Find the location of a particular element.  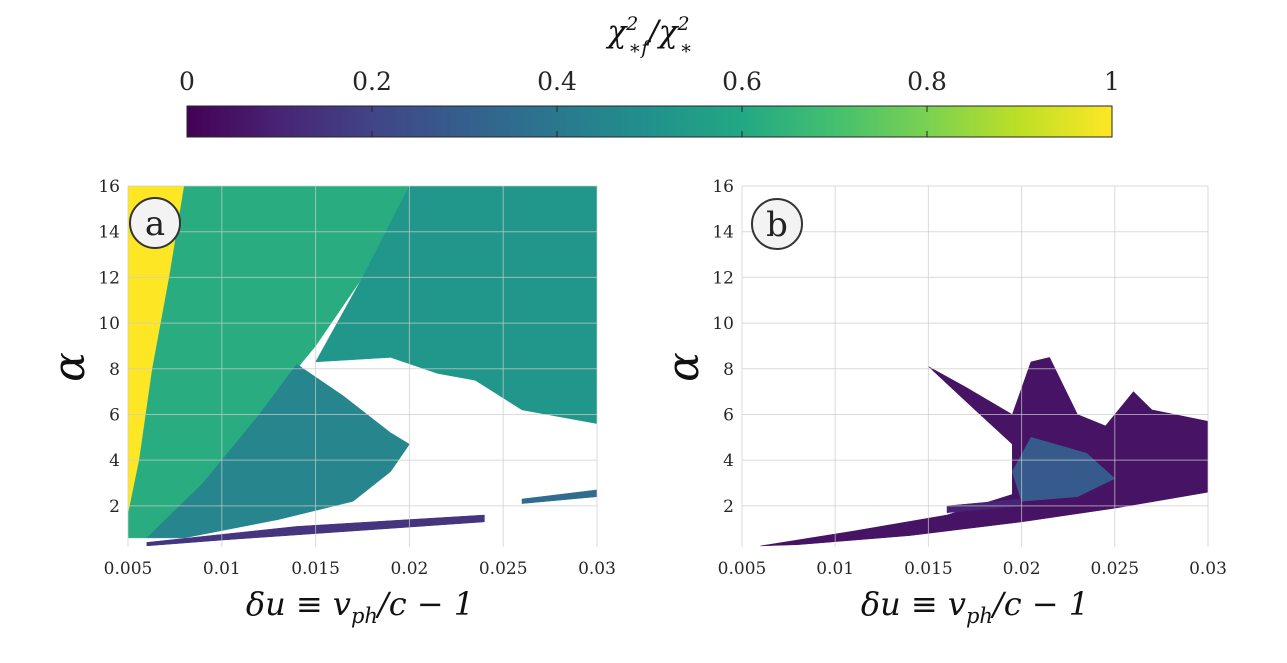

heatmap-region-teal-right is located at coordinates (456, 305).